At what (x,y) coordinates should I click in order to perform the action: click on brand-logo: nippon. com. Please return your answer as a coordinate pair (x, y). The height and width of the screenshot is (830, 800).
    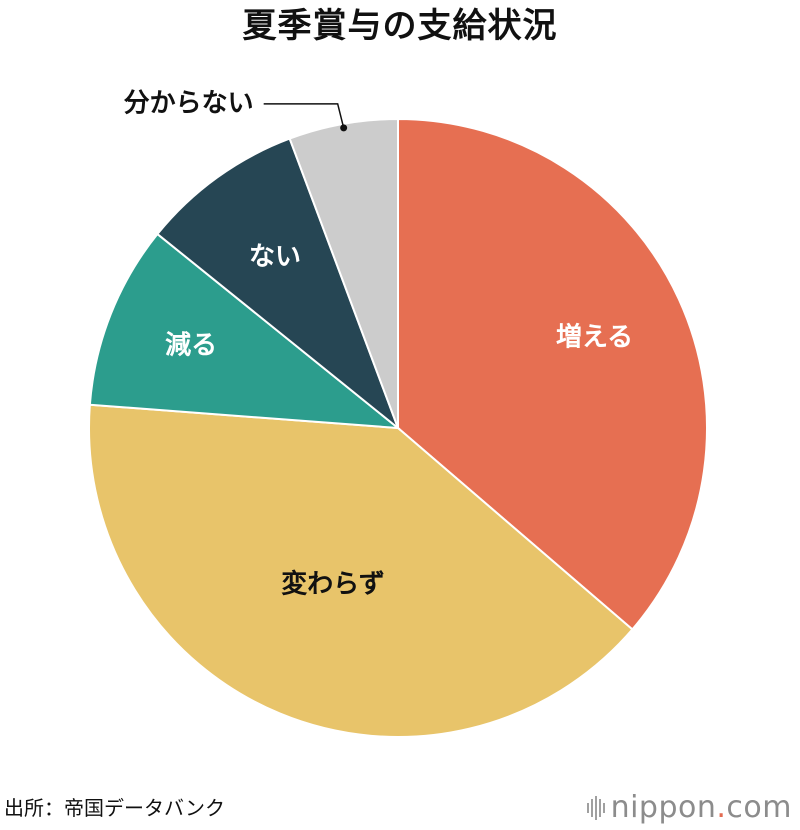
    Looking at the image, I should click on (689, 807).